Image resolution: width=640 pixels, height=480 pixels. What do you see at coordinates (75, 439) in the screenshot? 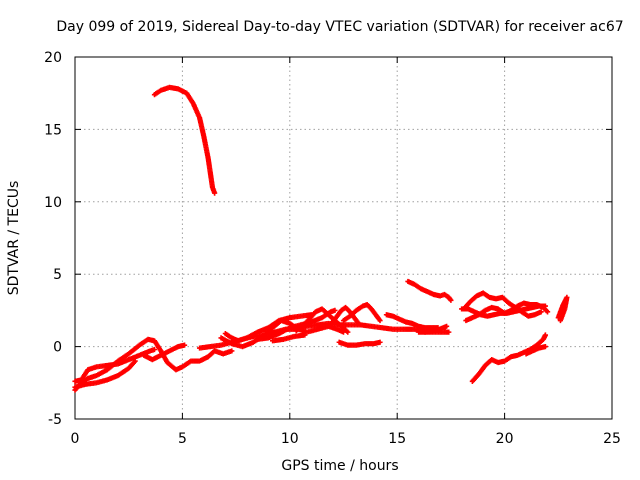
I see `x-tick-label: 0` at bounding box center [75, 439].